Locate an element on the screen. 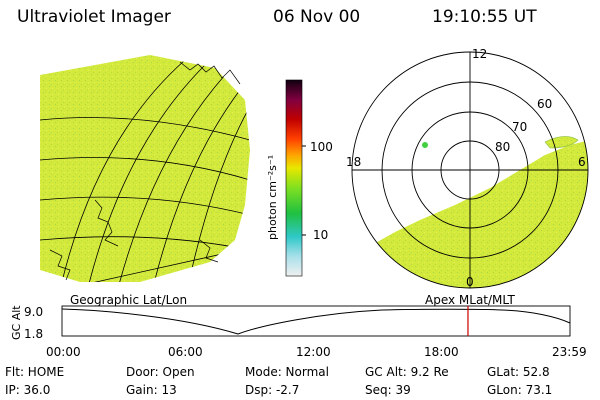 This screenshot has height=400, width=600. altitude-curve is located at coordinates (316, 321).